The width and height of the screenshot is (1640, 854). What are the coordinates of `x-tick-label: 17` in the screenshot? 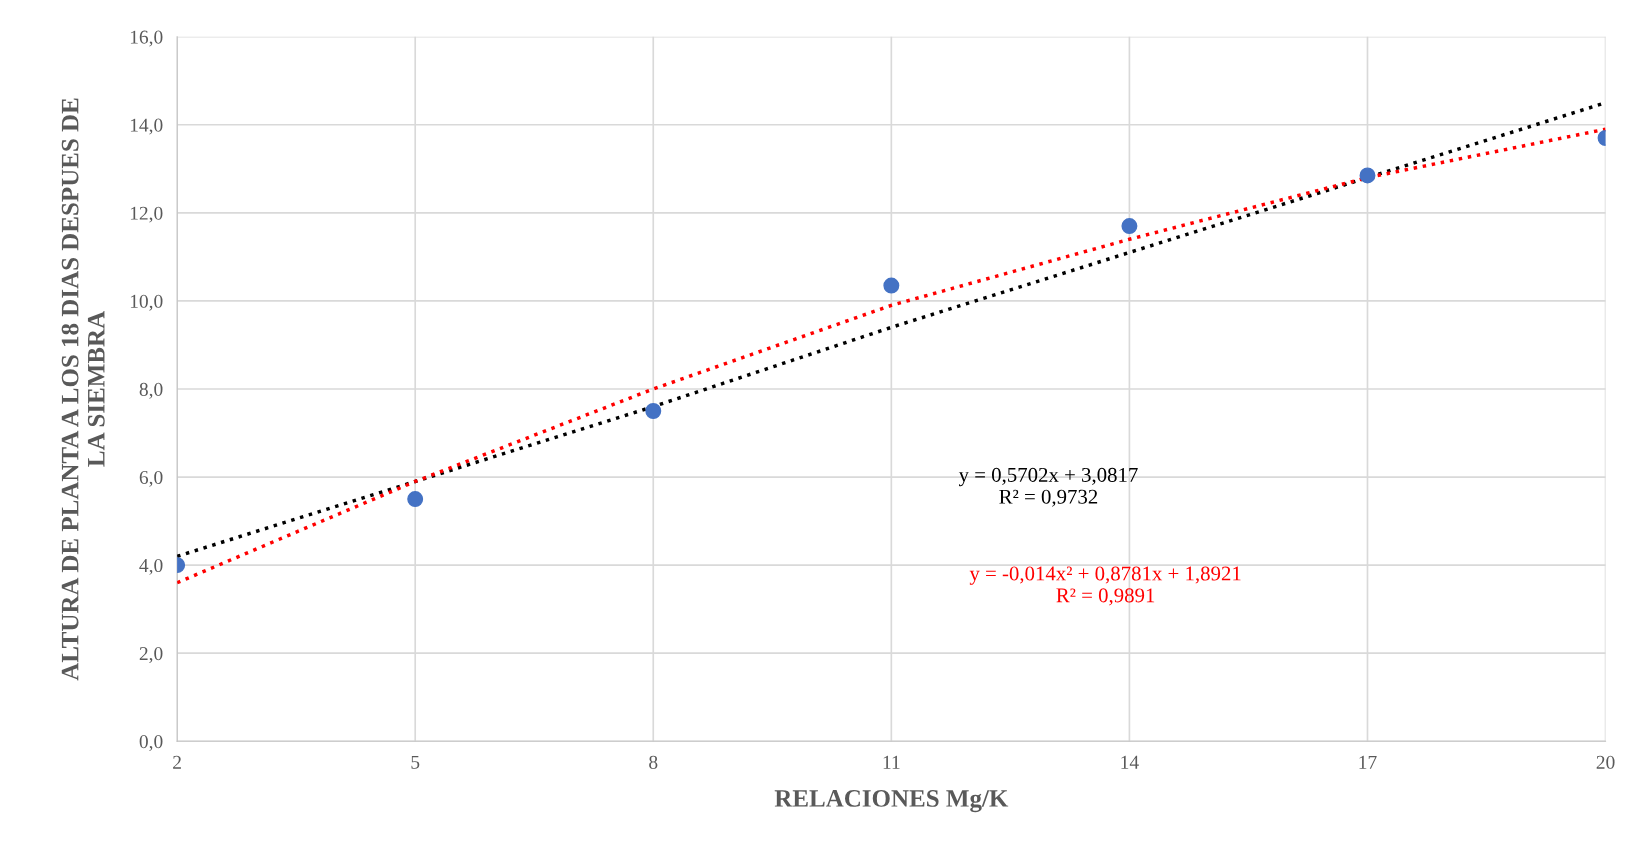 It's located at (1368, 762).